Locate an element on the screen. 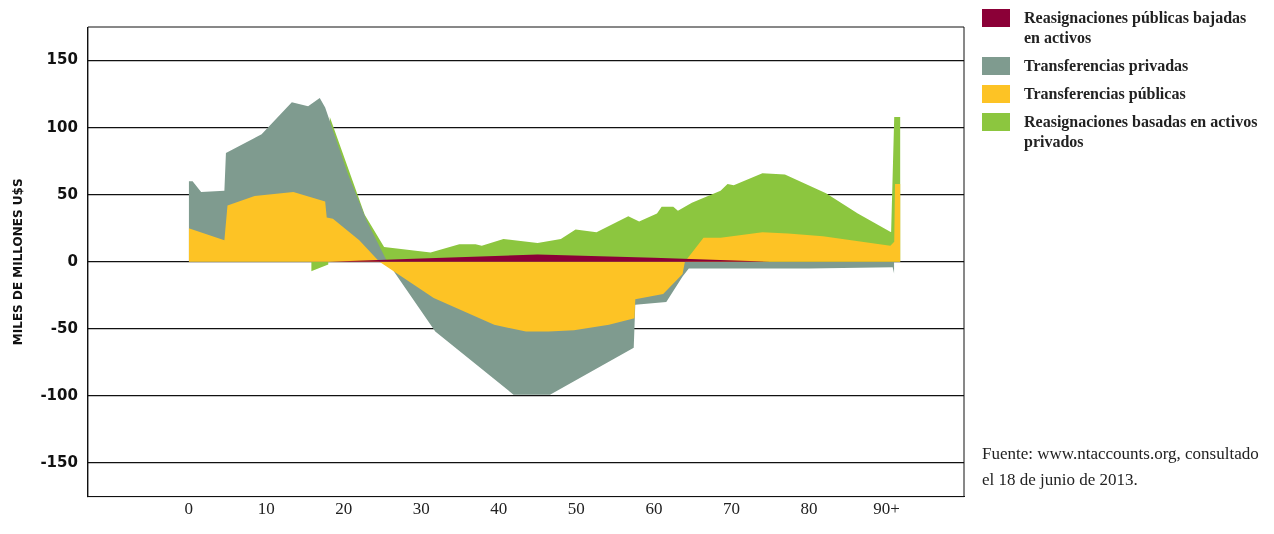  y-tick-label: 100 is located at coordinates (62, 126).